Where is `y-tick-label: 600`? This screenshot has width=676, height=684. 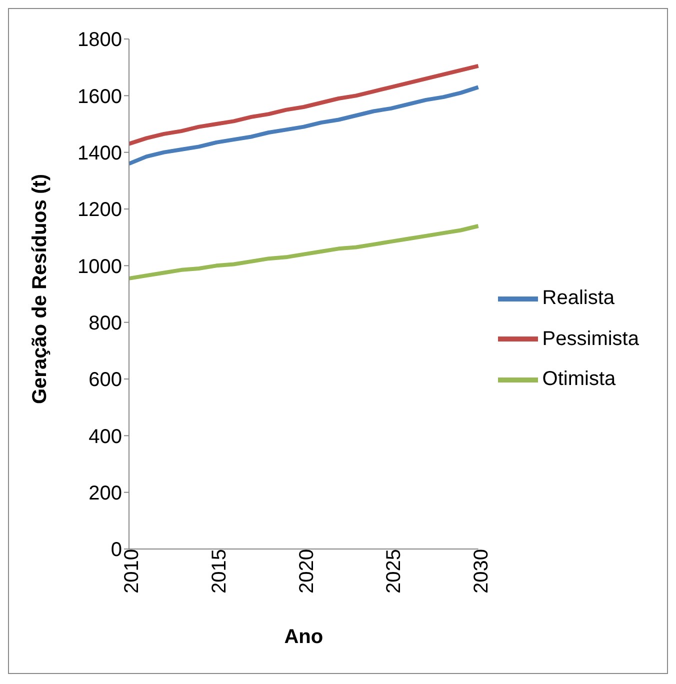 y-tick-label: 600 is located at coordinates (105, 380).